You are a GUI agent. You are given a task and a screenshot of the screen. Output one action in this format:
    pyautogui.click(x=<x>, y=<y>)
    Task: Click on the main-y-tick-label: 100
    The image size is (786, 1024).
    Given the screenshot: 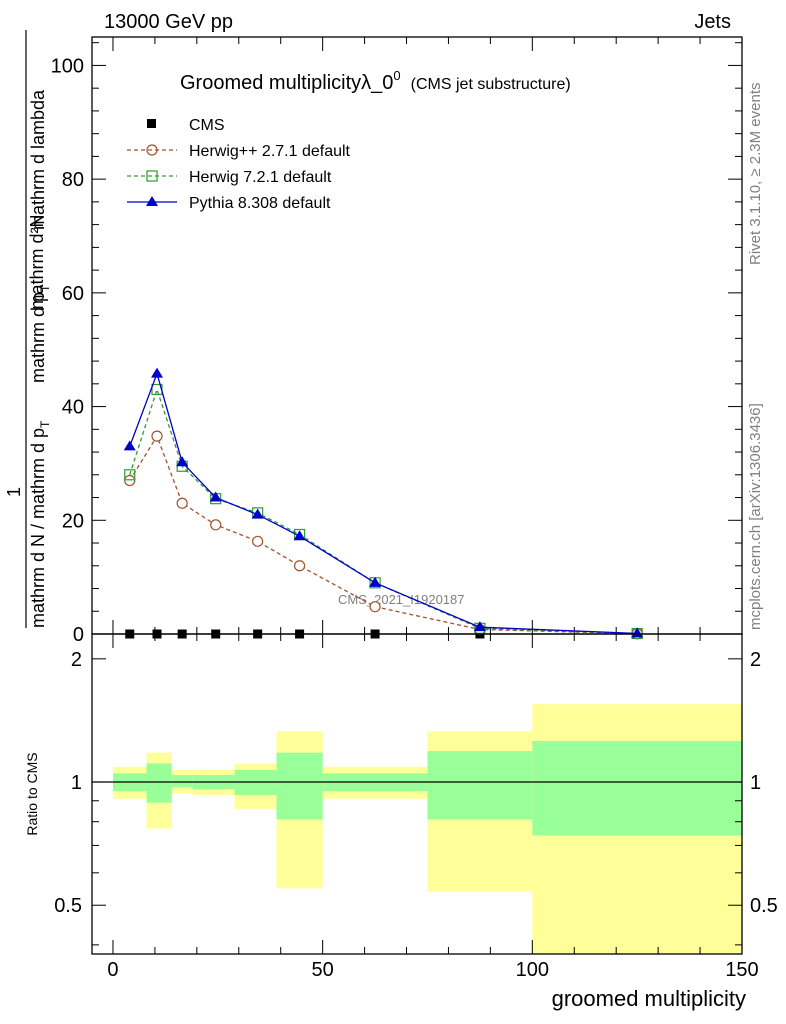 What is the action you would take?
    pyautogui.click(x=67, y=66)
    